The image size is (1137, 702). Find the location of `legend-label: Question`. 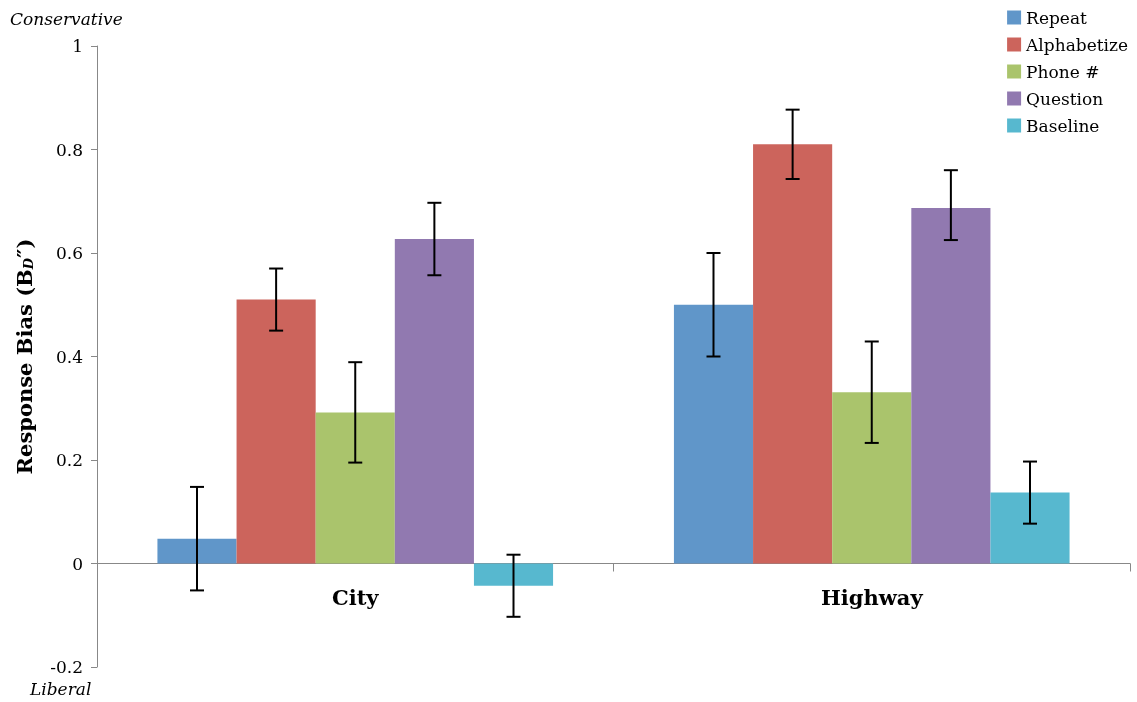

legend-label: Question is located at coordinates (1065, 98).